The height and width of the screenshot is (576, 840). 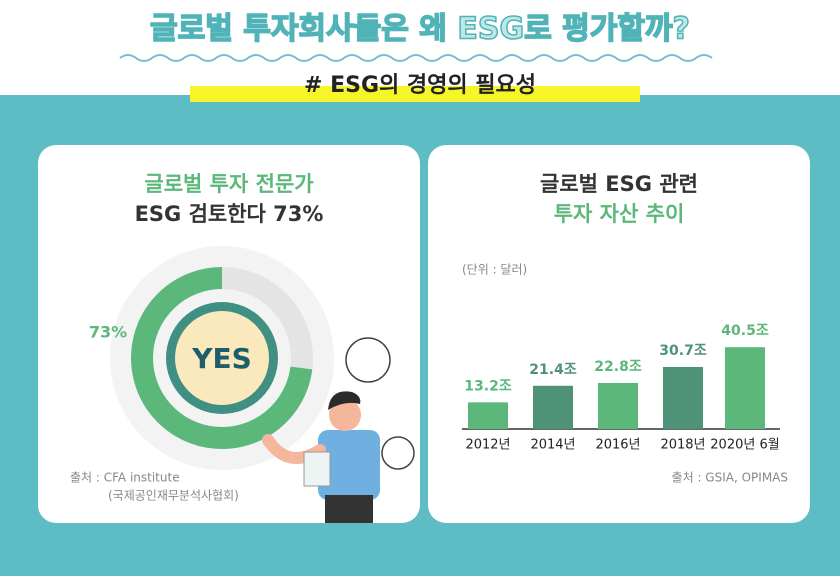 I want to click on person, so click(x=338, y=430).